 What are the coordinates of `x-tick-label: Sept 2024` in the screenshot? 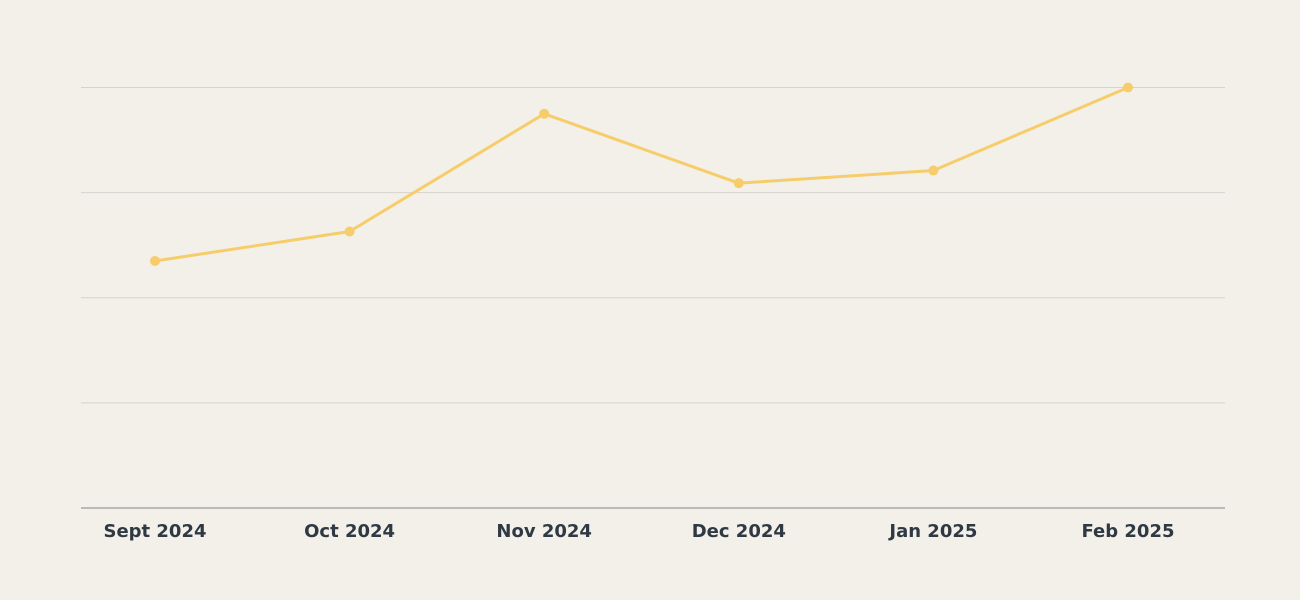 It's located at (154, 531).